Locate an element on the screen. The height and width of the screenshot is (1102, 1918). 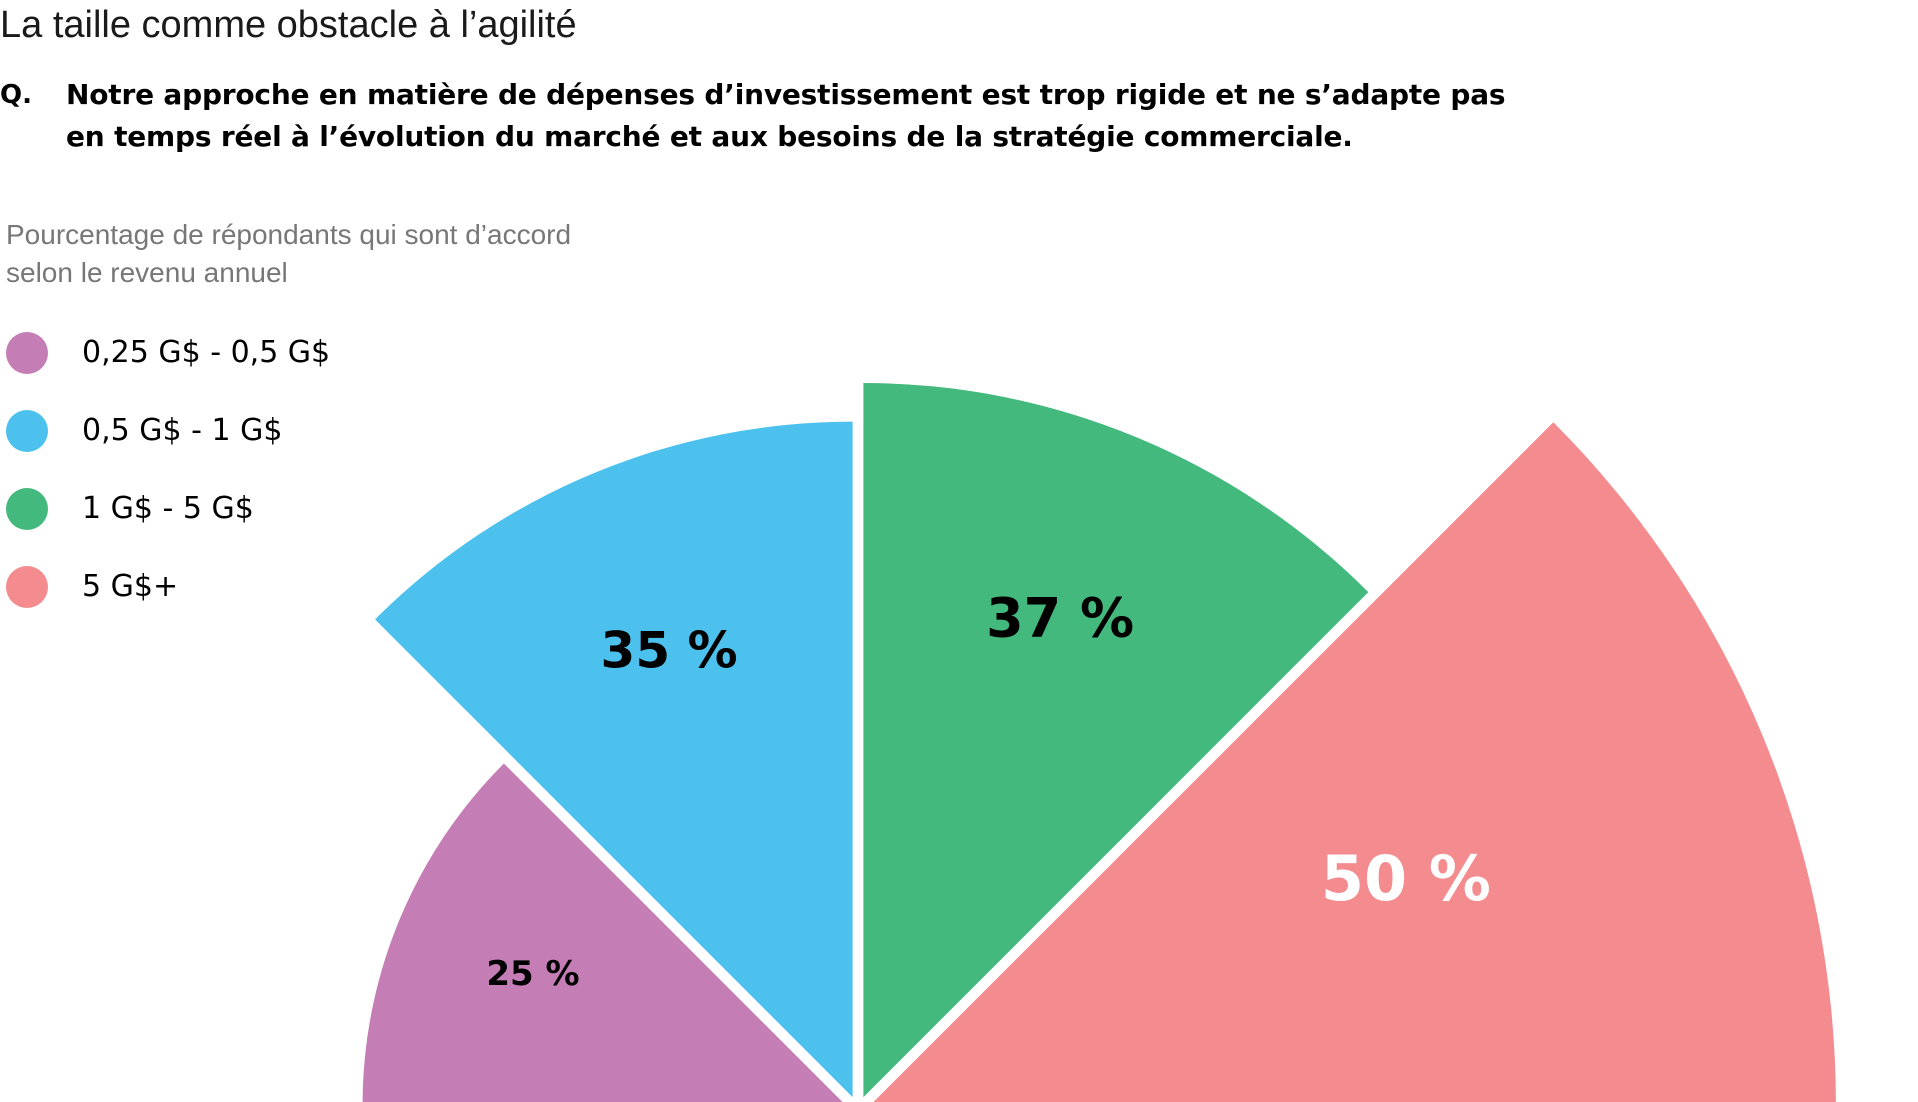
value-label-3: 50 % is located at coordinates (1406, 878).